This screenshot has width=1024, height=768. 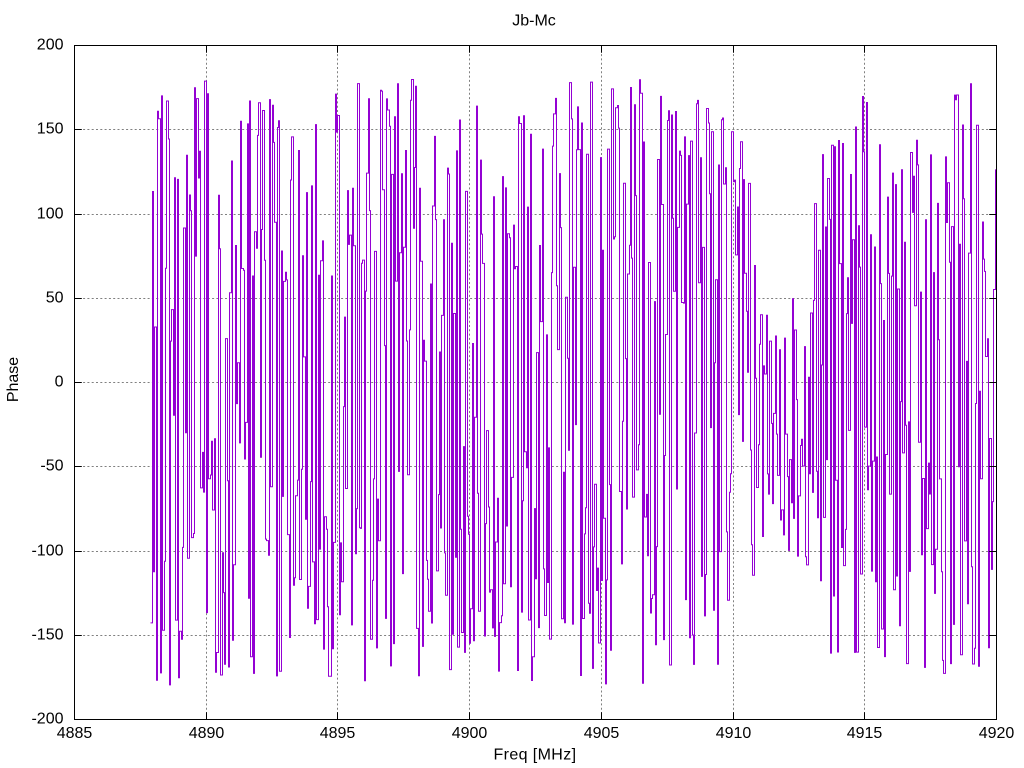 What do you see at coordinates (602, 733) in the screenshot?
I see `svg-text: 4905` at bounding box center [602, 733].